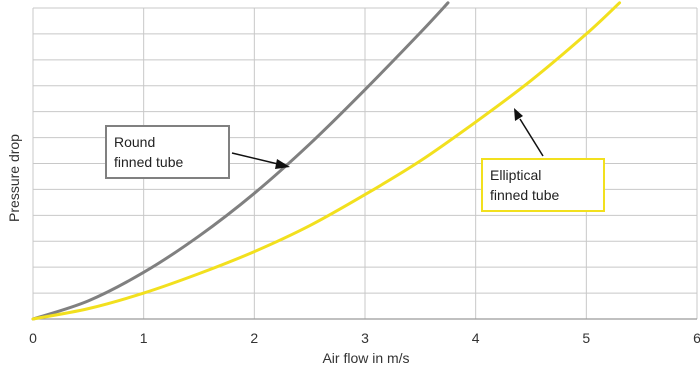 The height and width of the screenshot is (370, 700). I want to click on y-axis-label: Pressure drop, so click(14, 178).